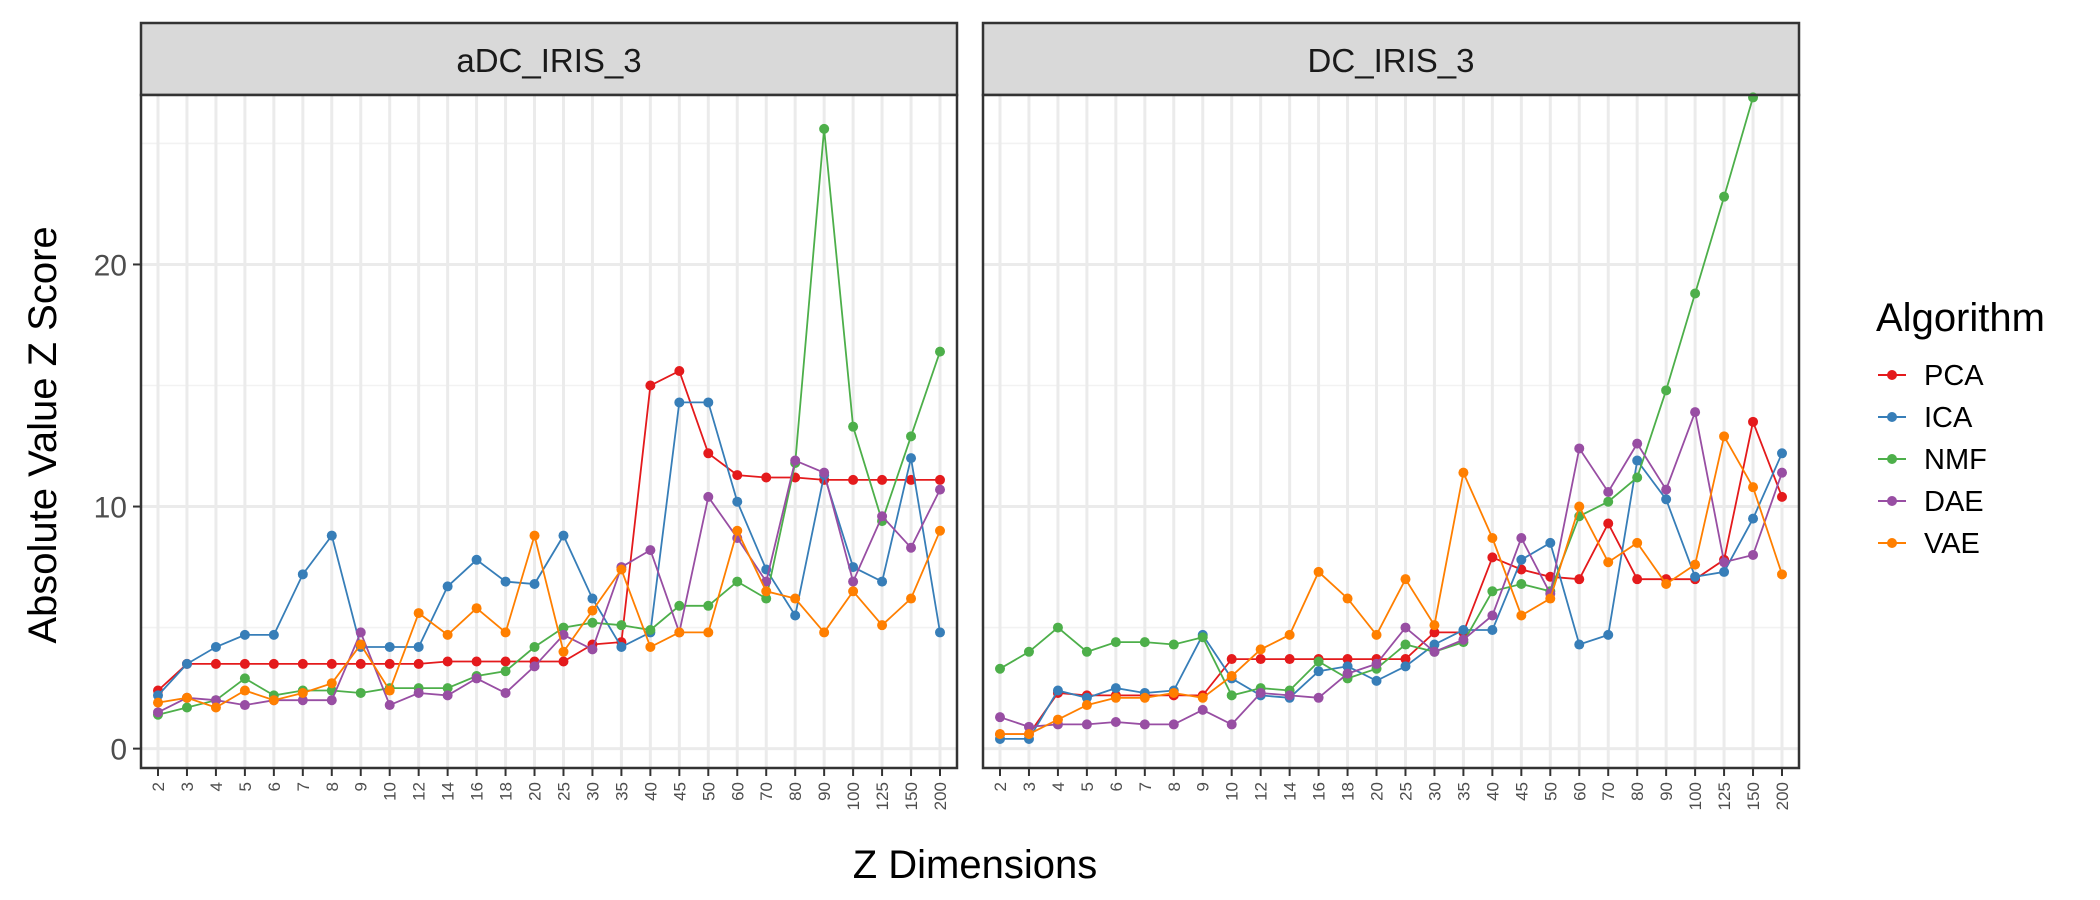  Describe the element at coordinates (1550, 791) in the screenshot. I see `x-tick-label: 50` at that location.